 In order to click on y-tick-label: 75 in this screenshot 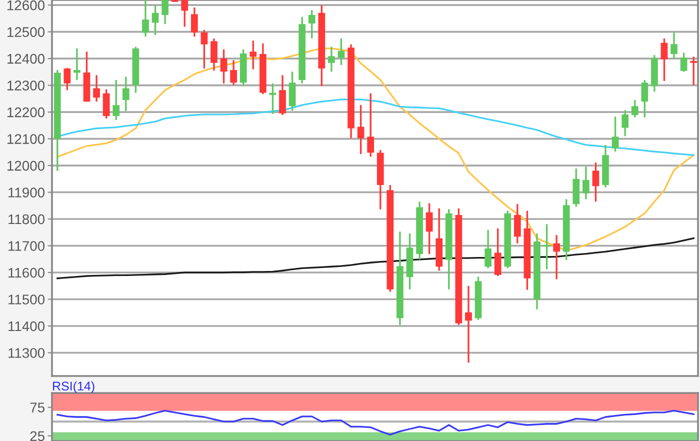, I will do `click(37, 407)`.